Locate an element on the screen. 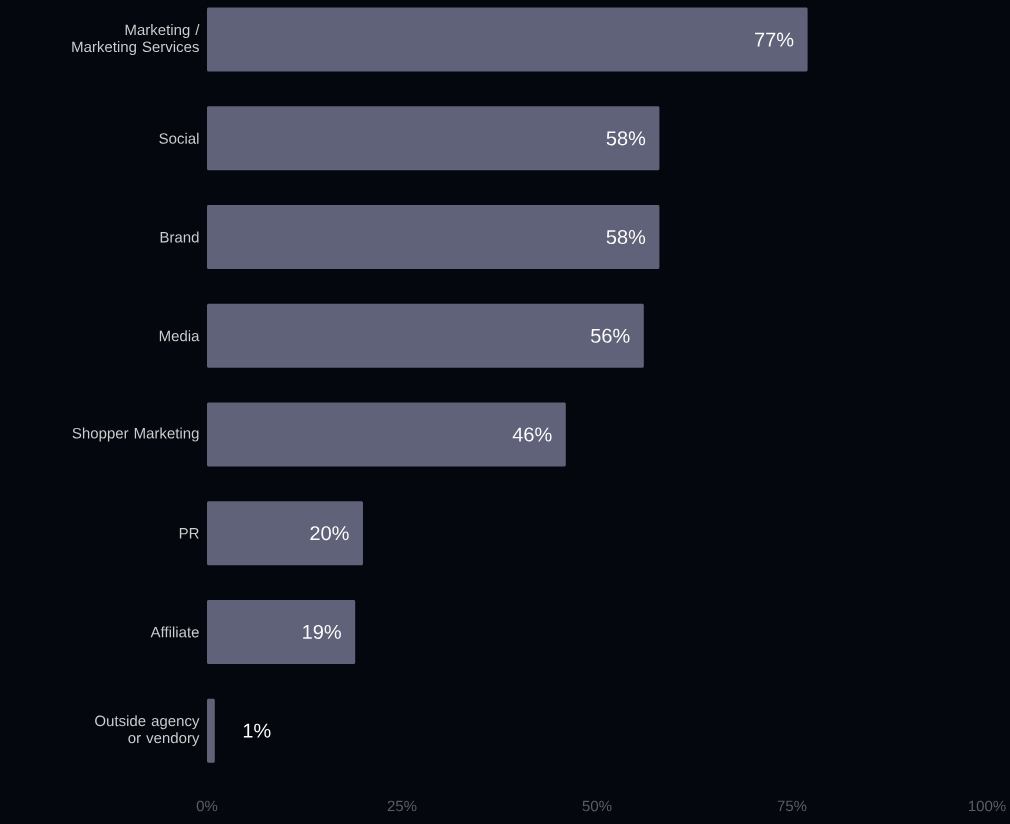 The height and width of the screenshot is (824, 1010). y-tick-label: Marketing / Marketing Services is located at coordinates (136, 40).